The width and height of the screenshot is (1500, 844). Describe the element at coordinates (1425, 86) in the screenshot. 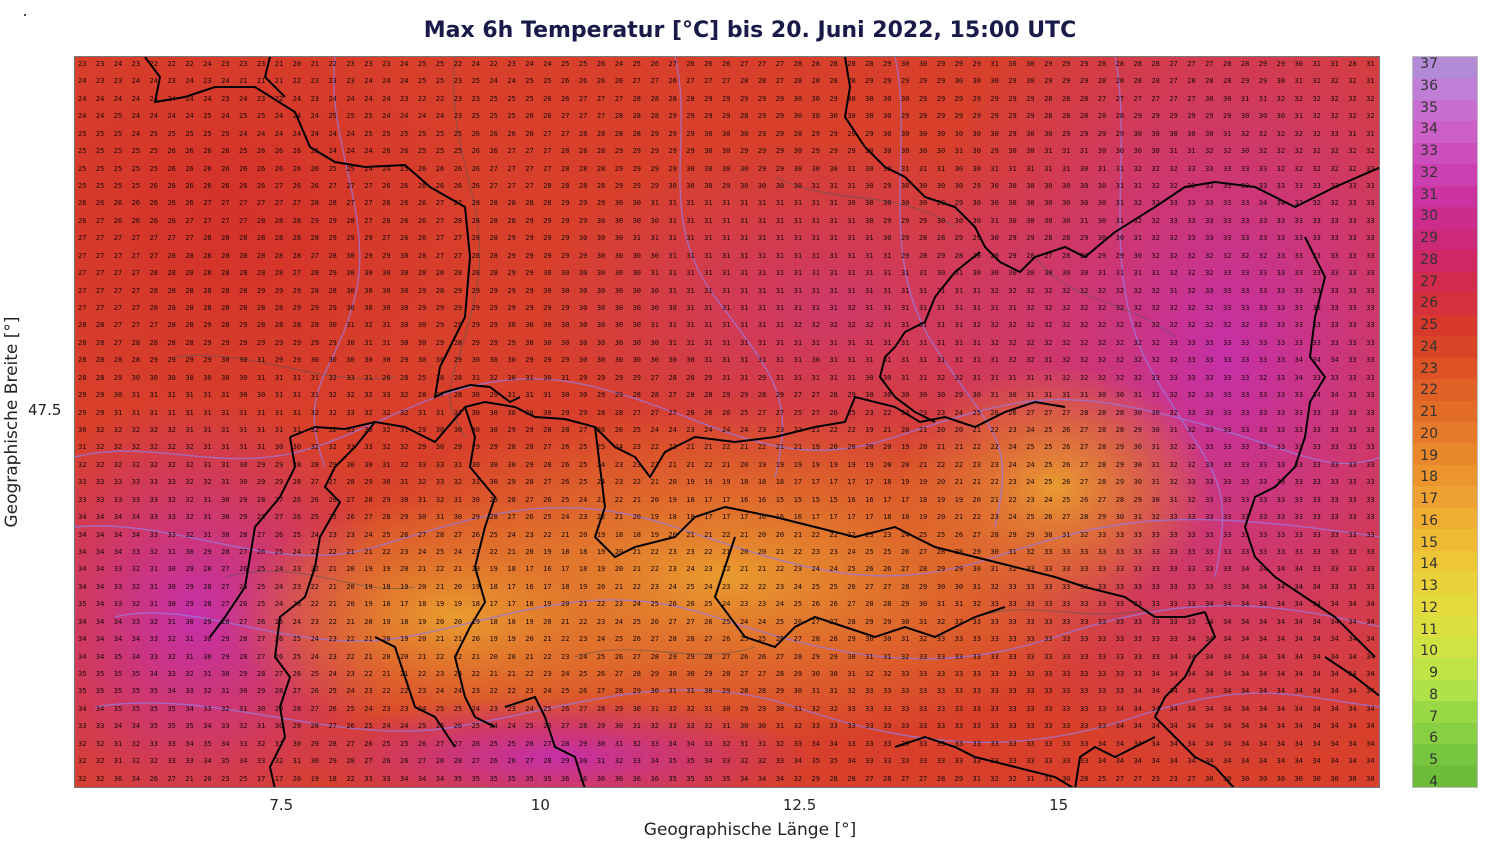

I see `colorbar-label: 36` at that location.